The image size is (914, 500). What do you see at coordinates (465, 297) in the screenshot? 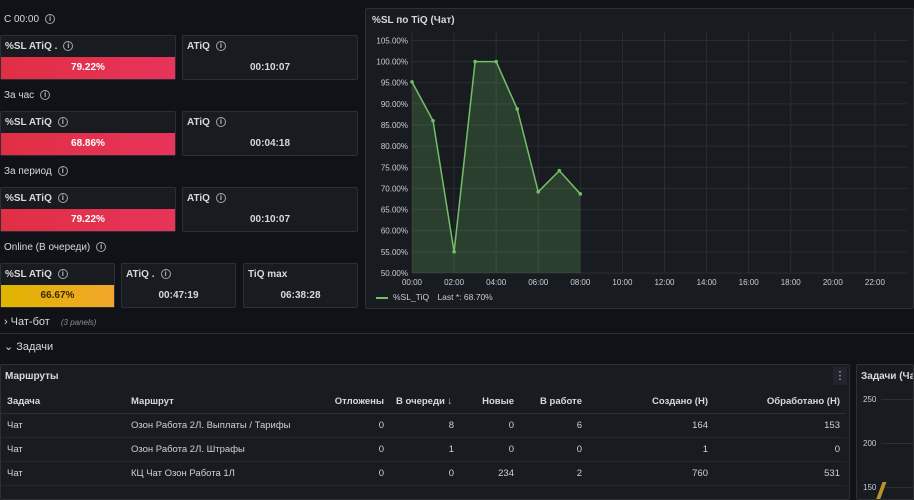
I see `legend-last-value: Last *: 68.70%` at bounding box center [465, 297].